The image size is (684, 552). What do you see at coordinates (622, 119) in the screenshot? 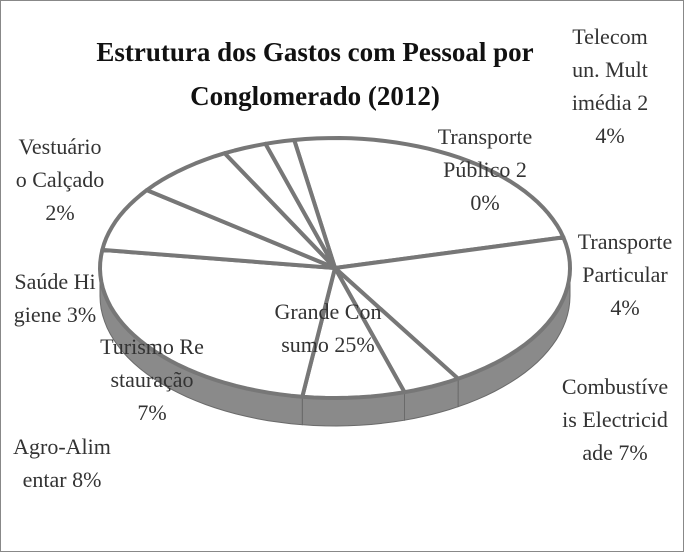
I see `value-label: 24%` at bounding box center [622, 119].